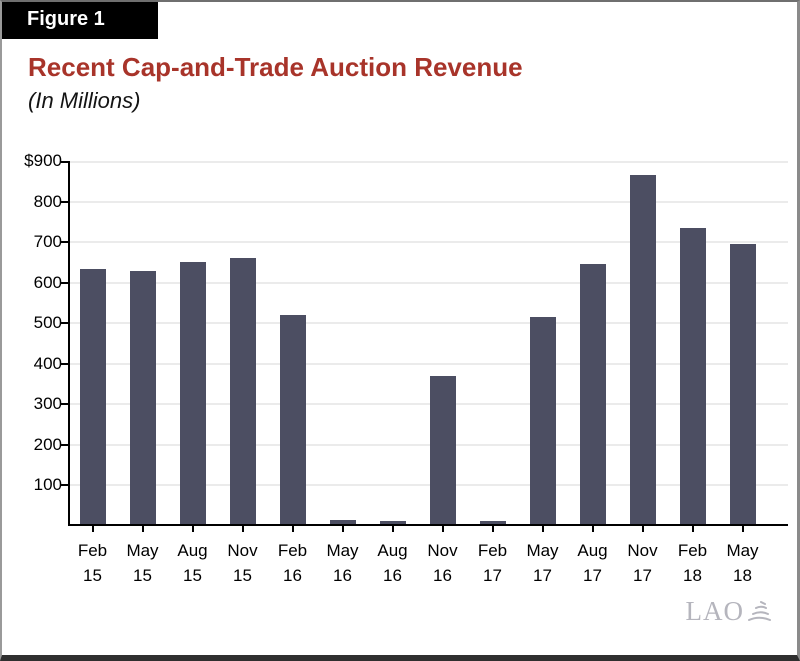 Image resolution: width=800 pixels, height=661 pixels. Describe the element at coordinates (47, 363) in the screenshot. I see `y-axis-label: 400` at that location.